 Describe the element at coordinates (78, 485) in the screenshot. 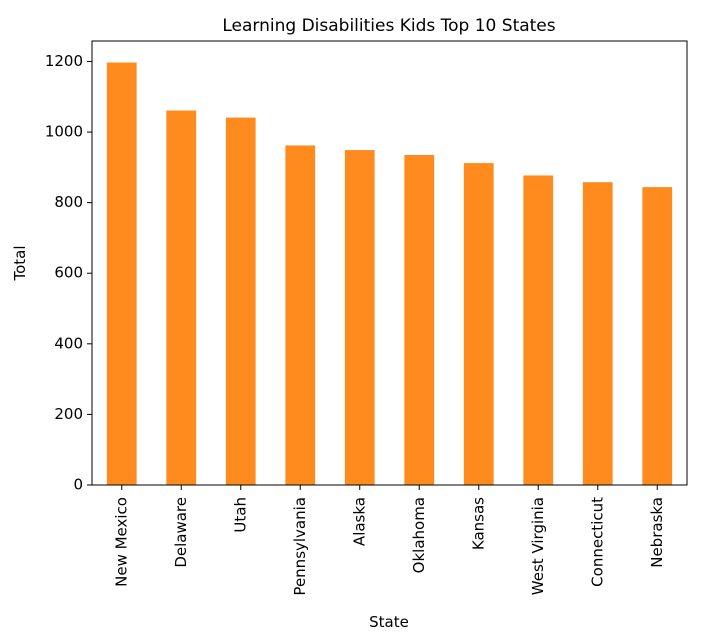

I see `y-tick-label: 0` at that location.